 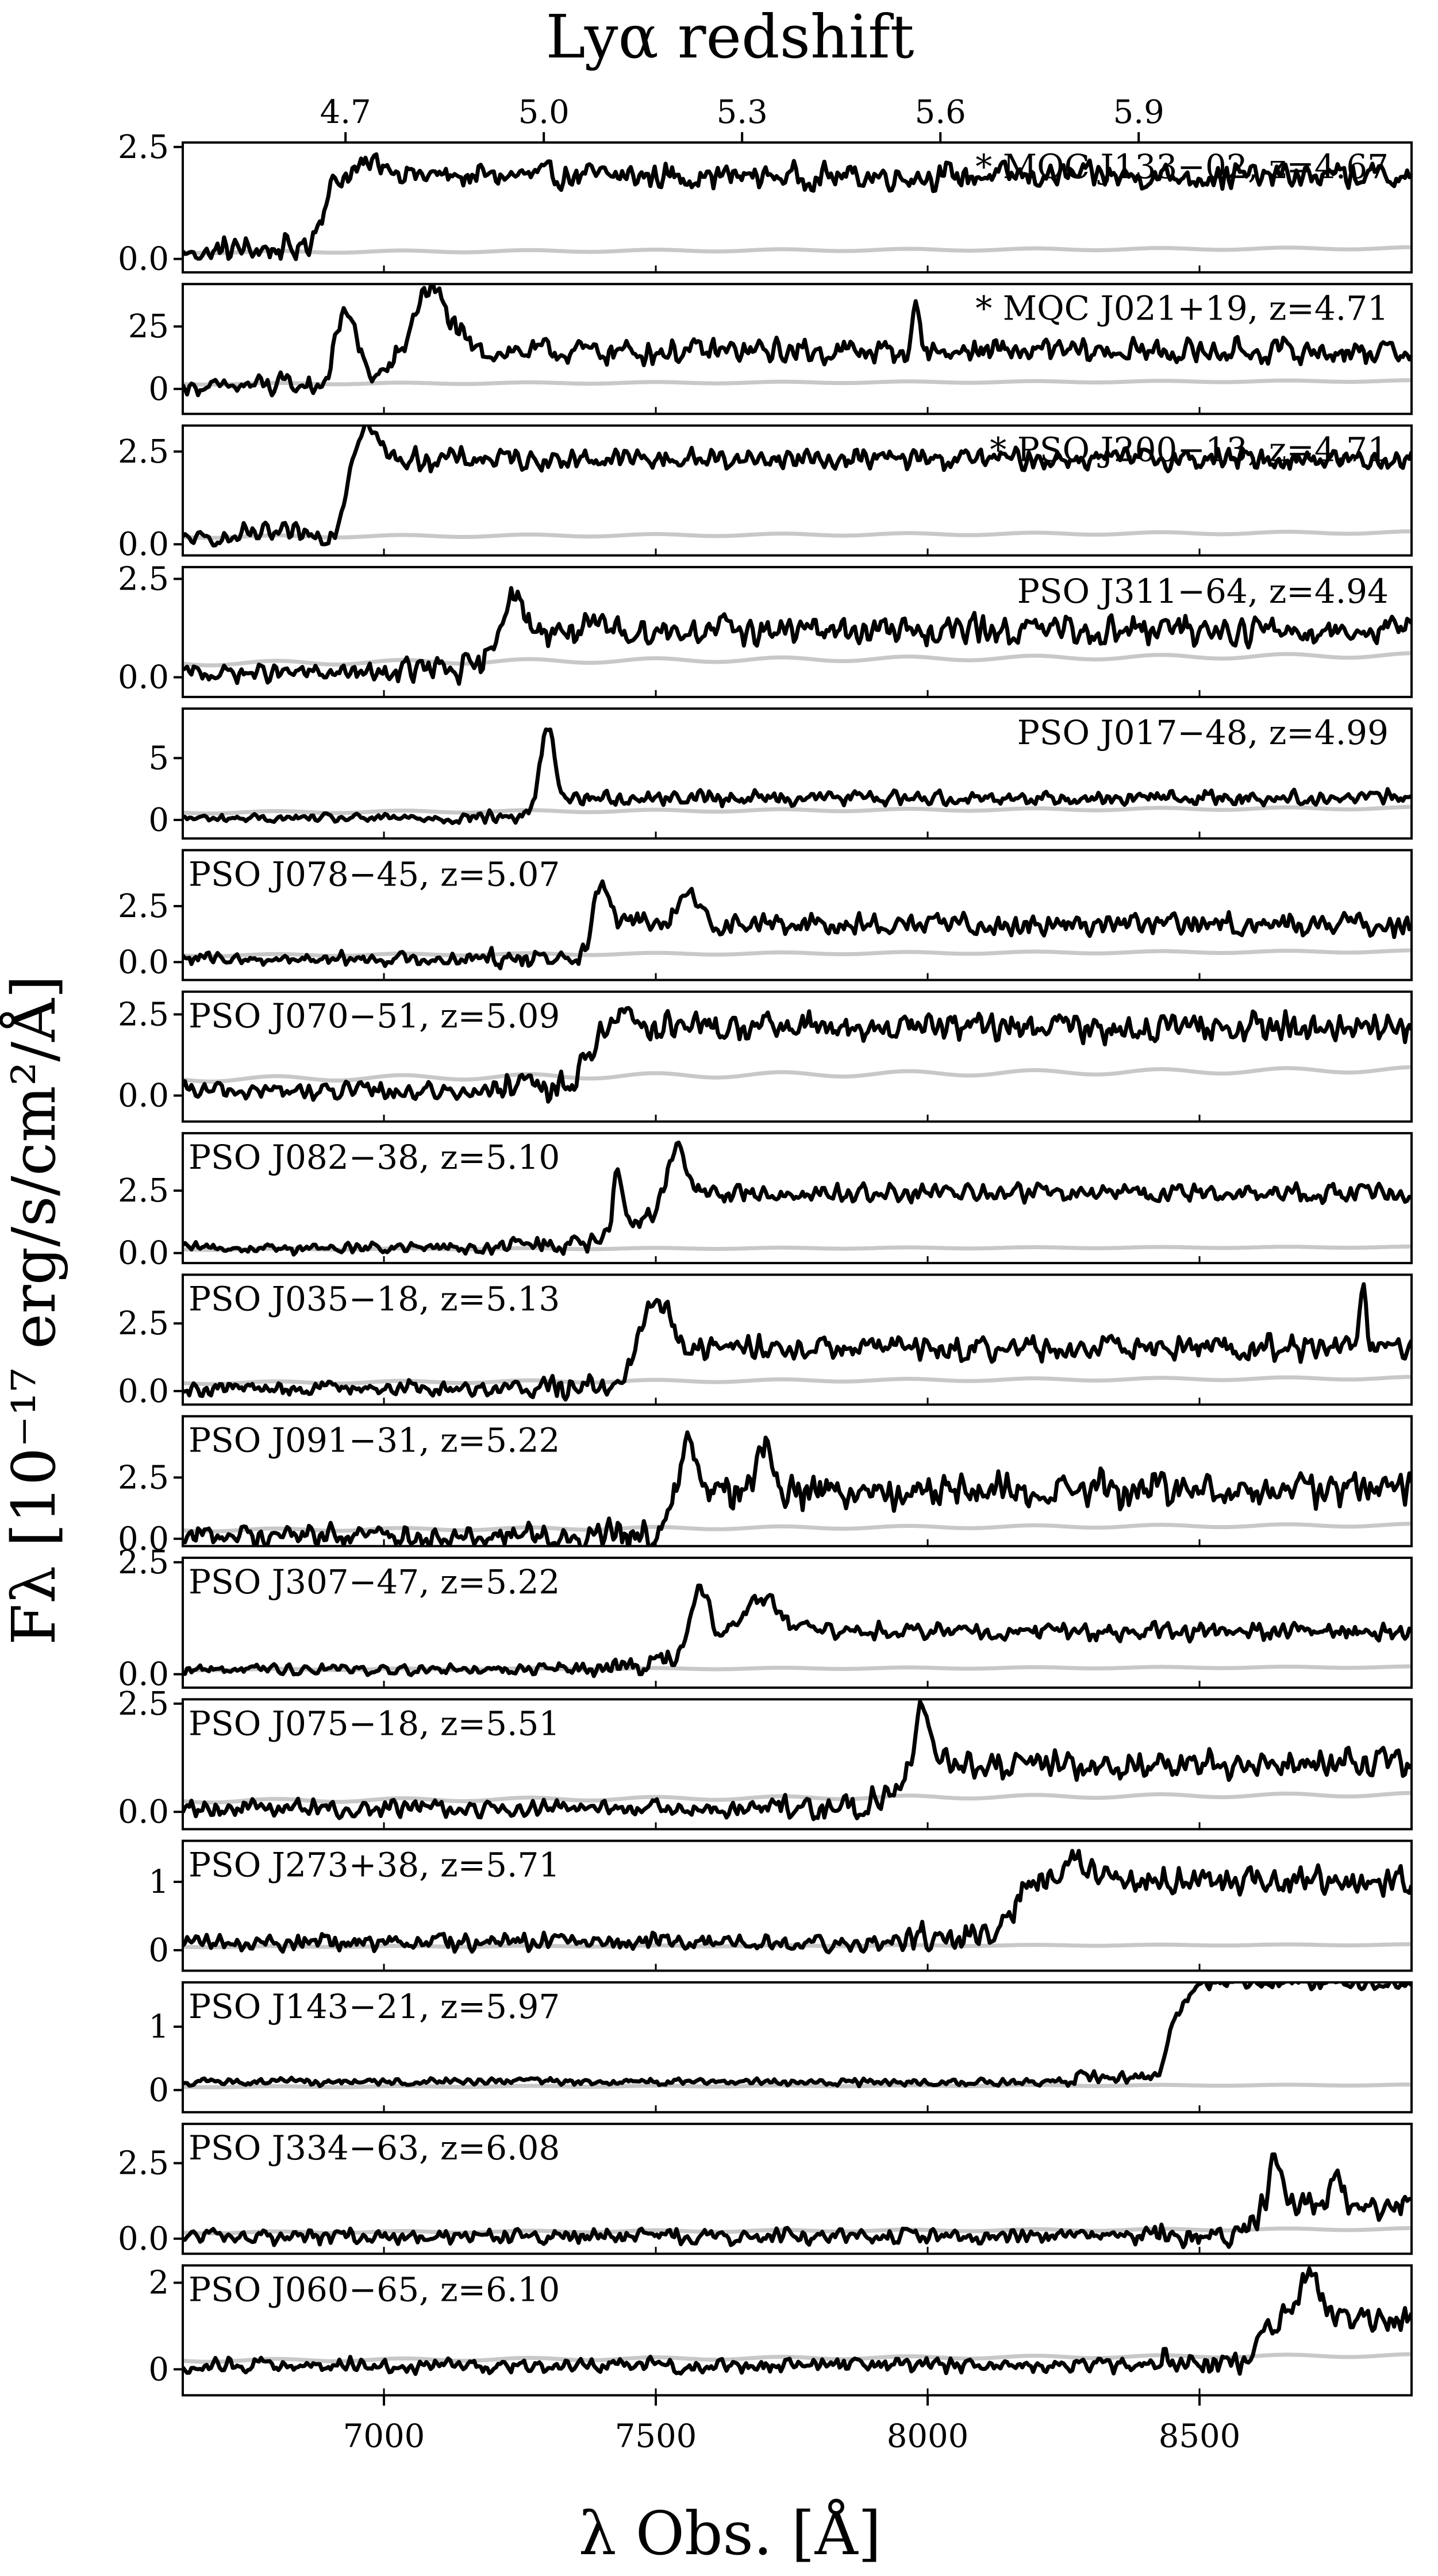 I want to click on panel: 0.0 2.5 * PSO J200−13, z=4.71, so click(x=765, y=493).